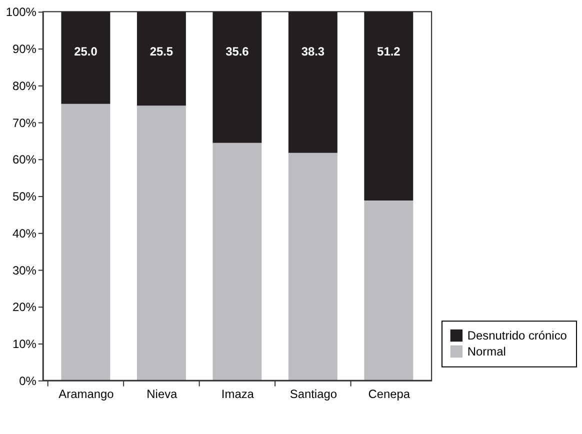 Image resolution: width=582 pixels, height=434 pixels. What do you see at coordinates (486, 351) in the screenshot?
I see `legend-label: Normal` at bounding box center [486, 351].